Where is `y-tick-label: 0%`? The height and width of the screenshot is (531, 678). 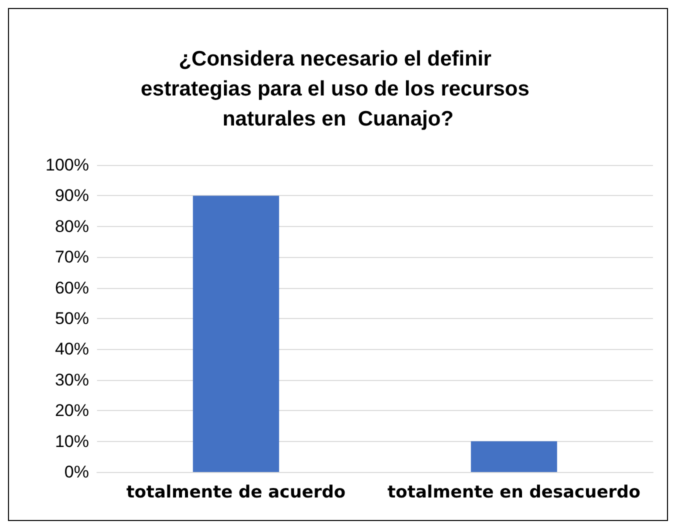
y-tick-label: 0% is located at coordinates (76, 472).